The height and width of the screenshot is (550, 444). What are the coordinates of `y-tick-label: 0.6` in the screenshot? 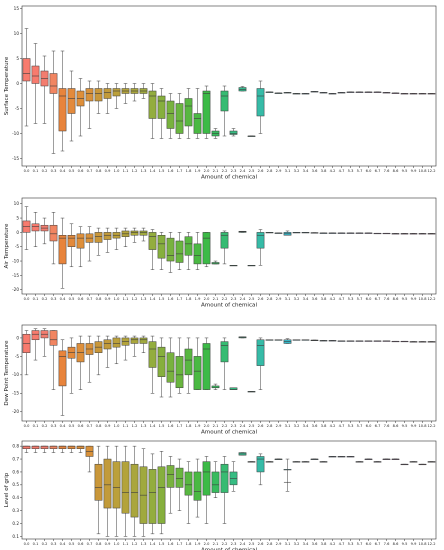 It's located at (15, 471).